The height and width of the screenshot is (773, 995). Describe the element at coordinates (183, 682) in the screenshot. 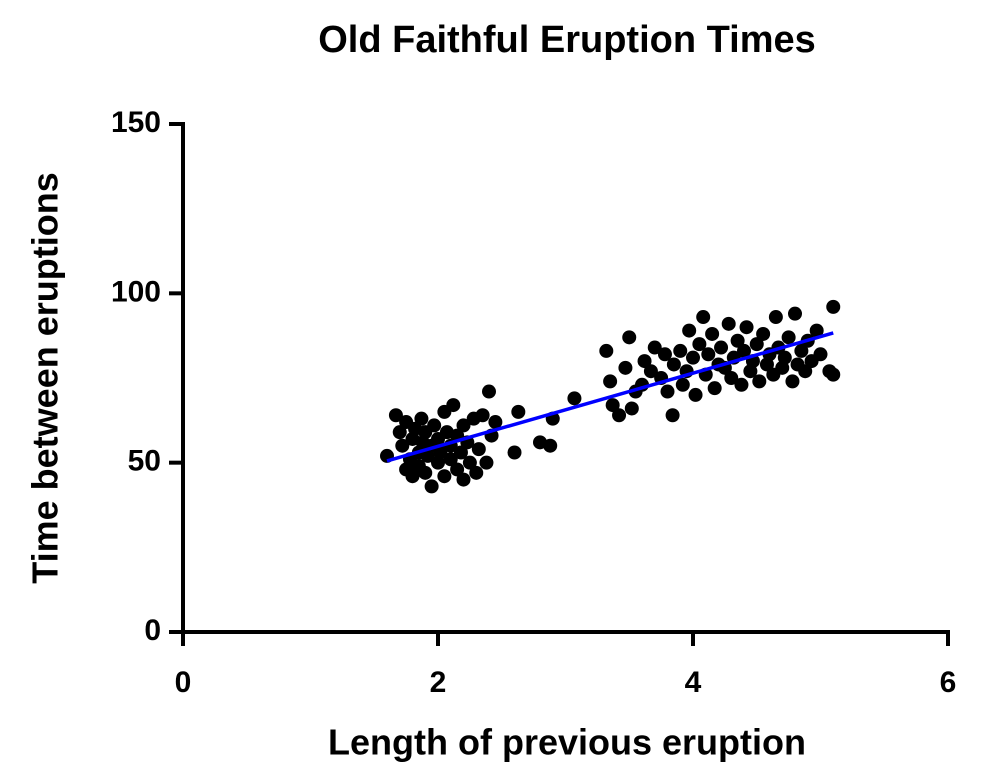

I see `x-tick-label: 0` at that location.